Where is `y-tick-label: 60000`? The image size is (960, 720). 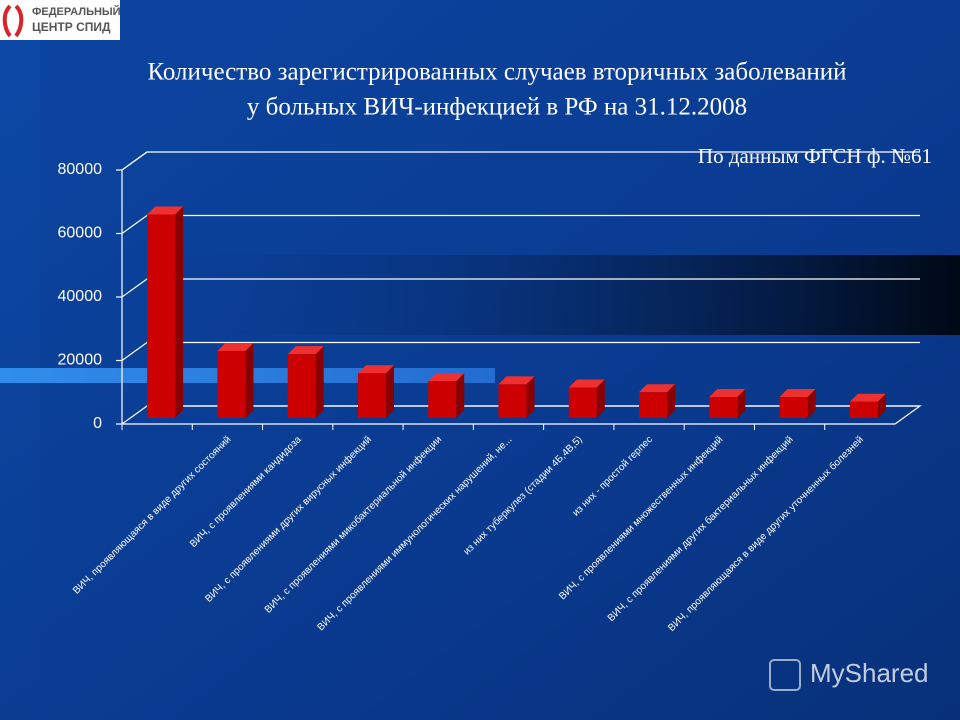
y-tick-label: 60000 is located at coordinates (80, 233).